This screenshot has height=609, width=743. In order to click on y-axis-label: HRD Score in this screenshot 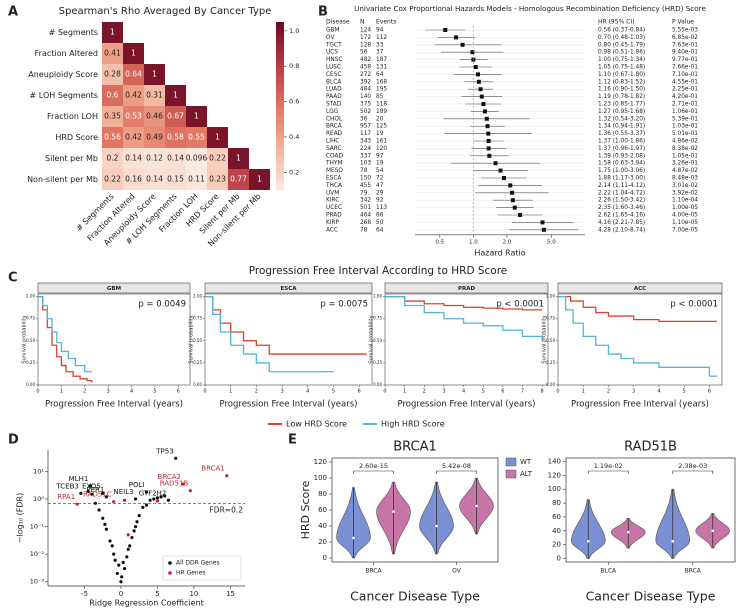, I will do `click(305, 509)`.